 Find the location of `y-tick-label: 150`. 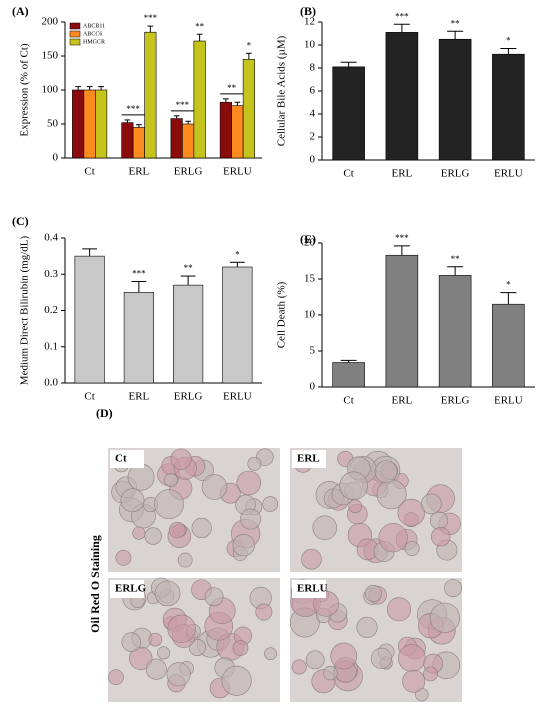

y-tick-label: 150 is located at coordinates (50, 56).